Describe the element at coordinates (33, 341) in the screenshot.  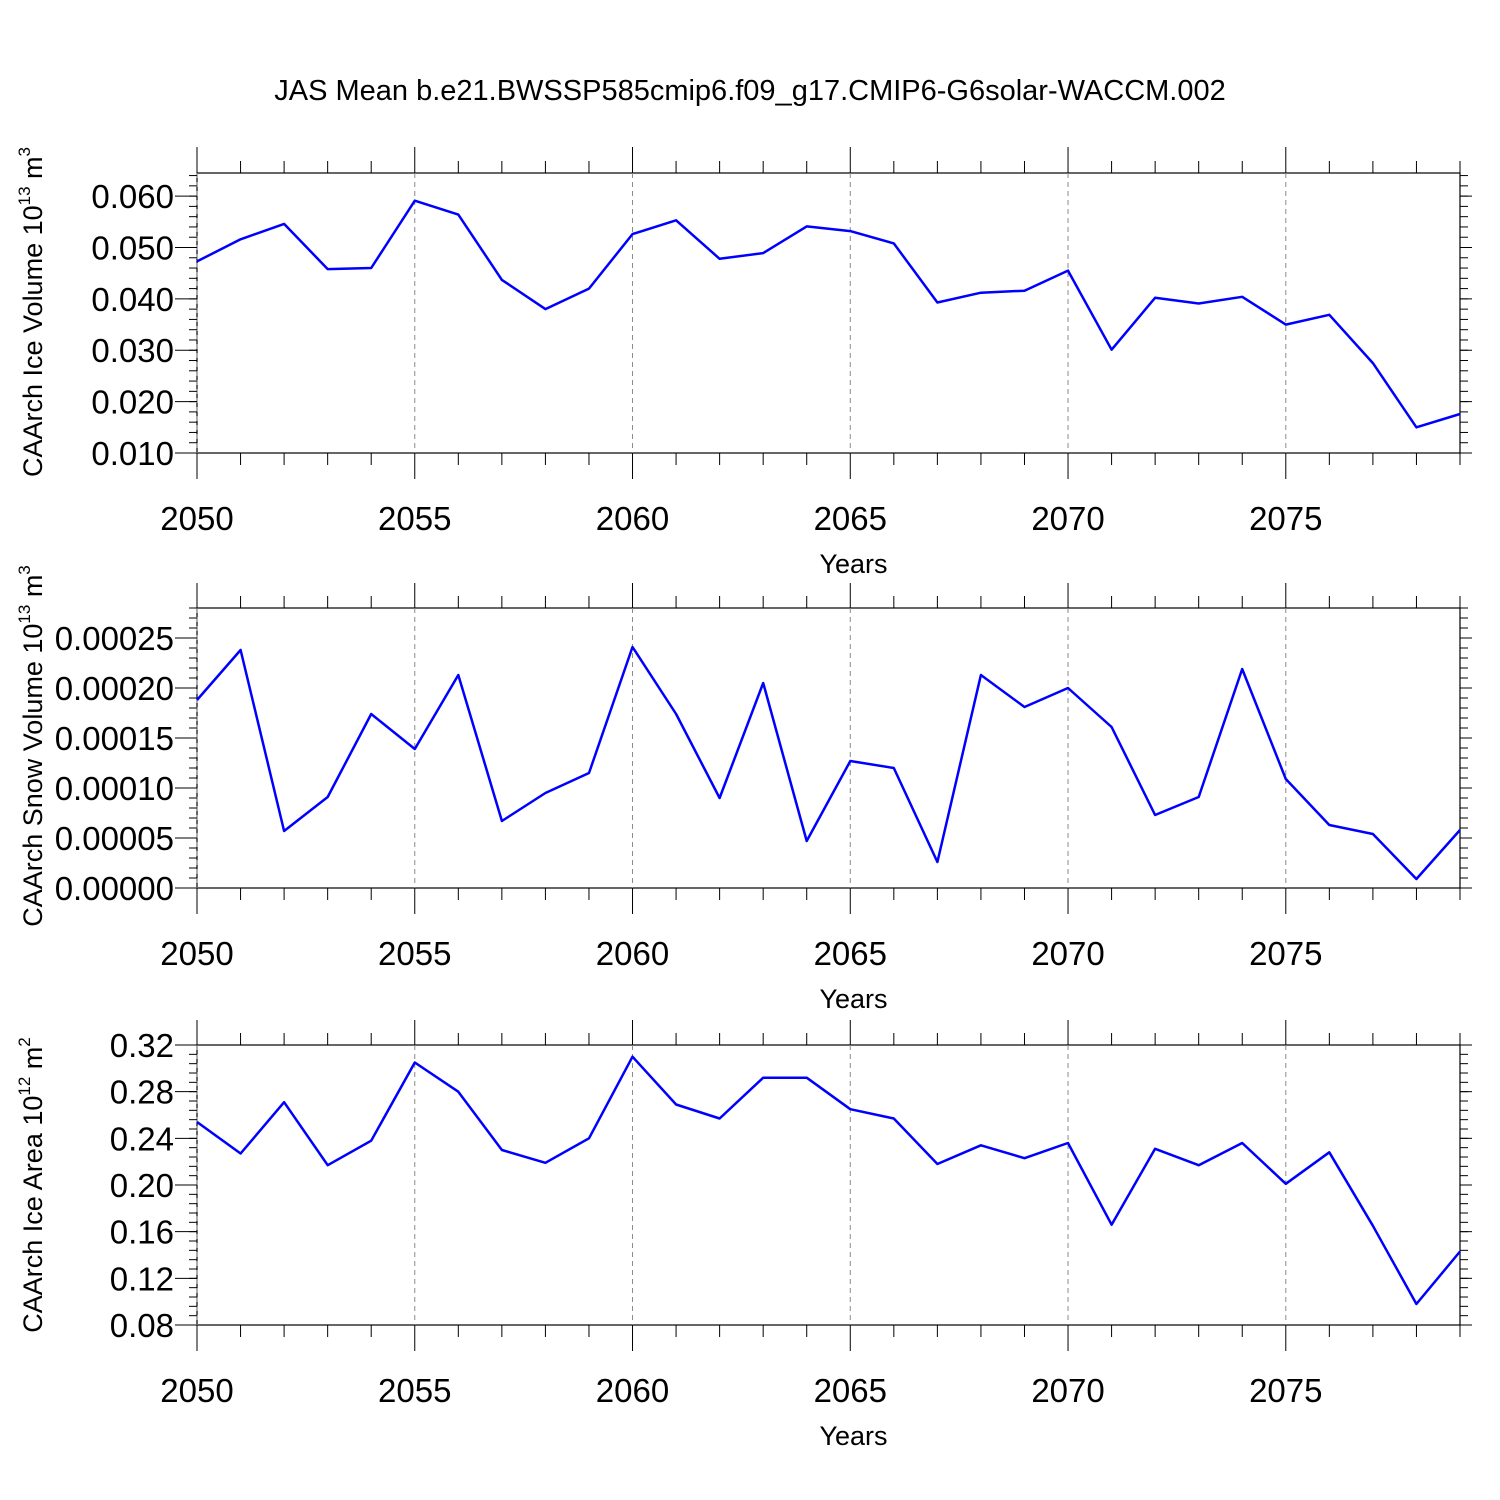
I see `y-axis-label-main: CAArch Ice Volume 10` at that location.